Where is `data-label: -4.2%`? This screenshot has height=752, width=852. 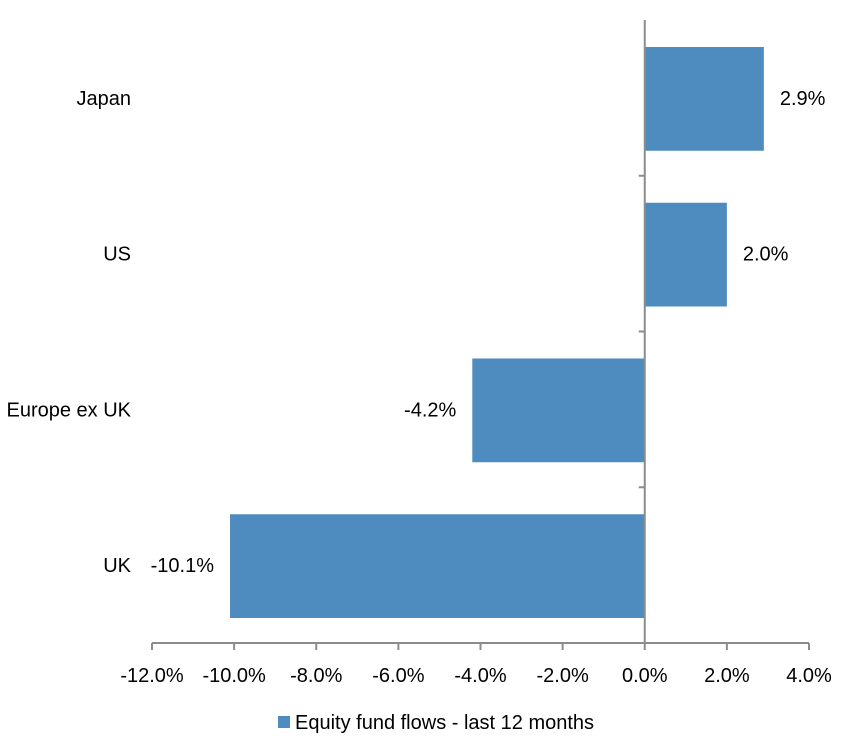 data-label: -4.2% is located at coordinates (430, 410).